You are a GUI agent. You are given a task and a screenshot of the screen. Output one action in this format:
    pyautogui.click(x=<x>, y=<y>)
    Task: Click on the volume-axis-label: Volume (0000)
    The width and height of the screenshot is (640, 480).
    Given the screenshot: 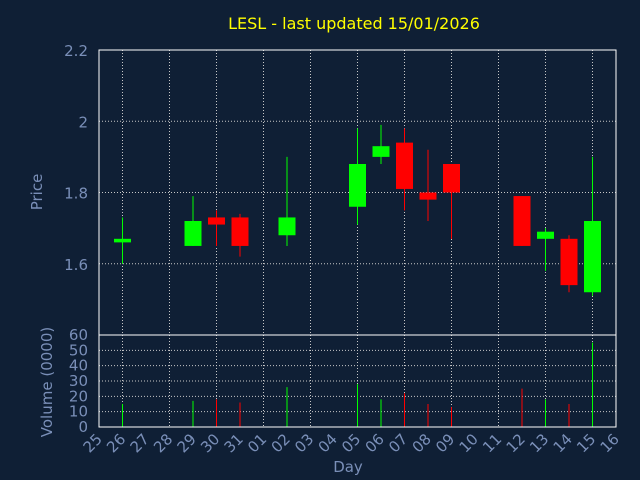 What is the action you would take?
    pyautogui.click(x=47, y=382)
    